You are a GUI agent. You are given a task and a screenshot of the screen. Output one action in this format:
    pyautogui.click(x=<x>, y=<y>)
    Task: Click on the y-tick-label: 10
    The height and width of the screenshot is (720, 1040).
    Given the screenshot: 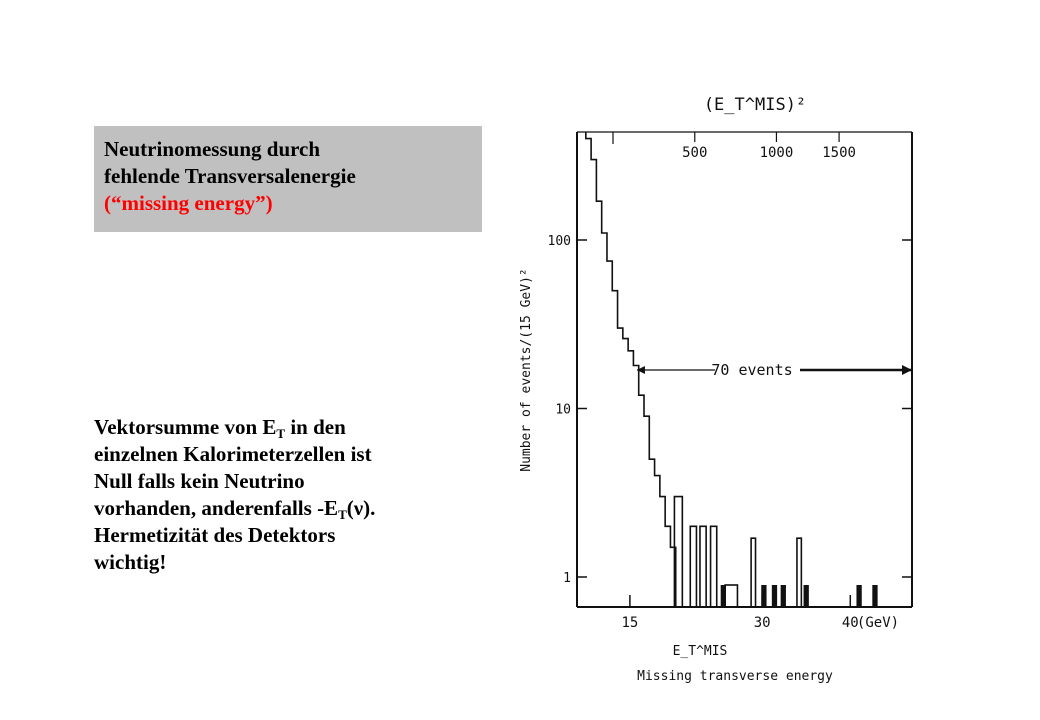 What is the action you would take?
    pyautogui.click(x=563, y=410)
    